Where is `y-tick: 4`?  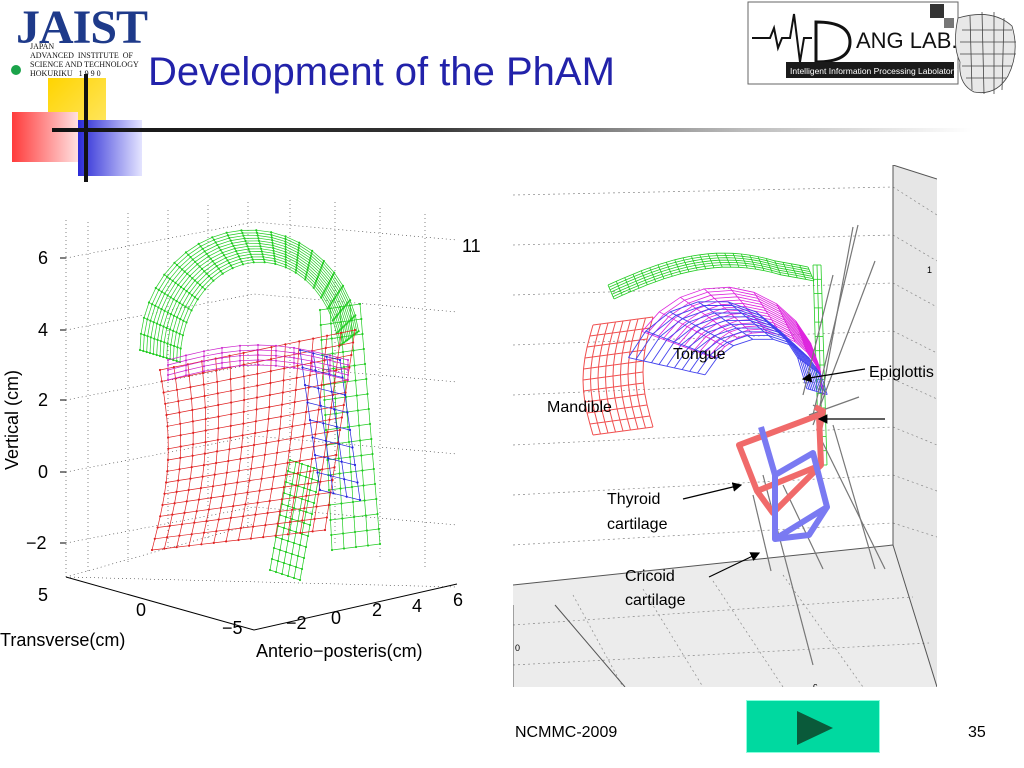
y-tick: 4 is located at coordinates (43, 330).